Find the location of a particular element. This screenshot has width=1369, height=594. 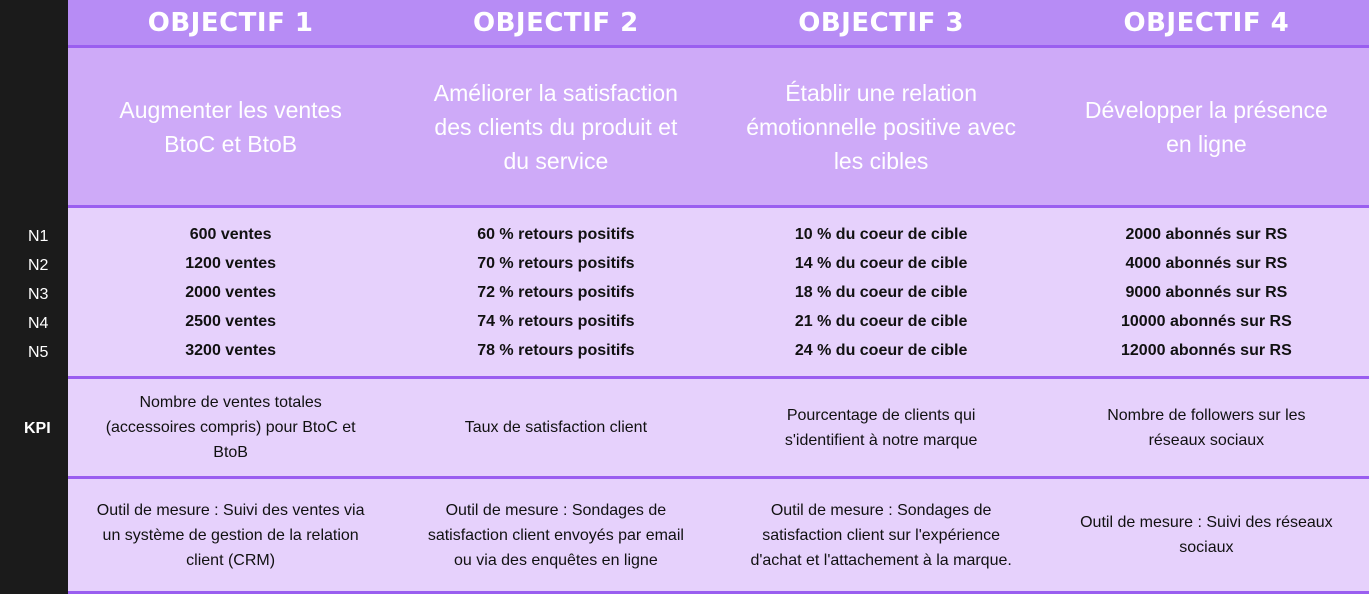

objective-4-header: OBJECTIF 4 is located at coordinates (1206, 24).